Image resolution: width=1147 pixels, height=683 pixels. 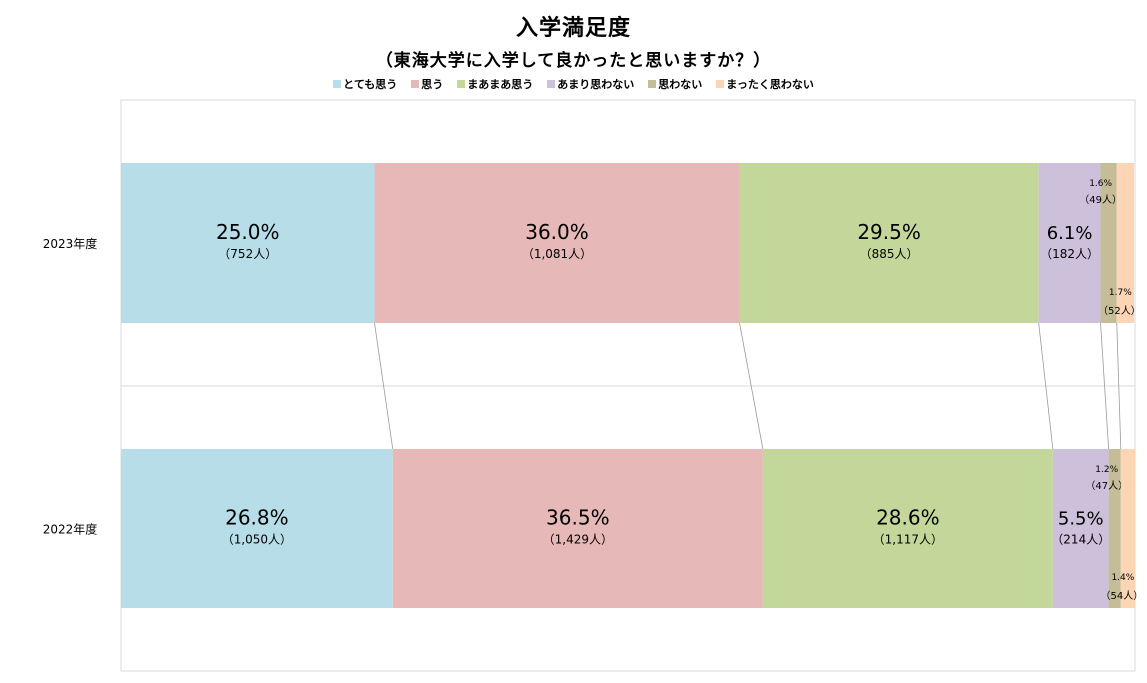 What do you see at coordinates (578, 518) in the screenshot?
I see `value-label: 36.5%` at bounding box center [578, 518].